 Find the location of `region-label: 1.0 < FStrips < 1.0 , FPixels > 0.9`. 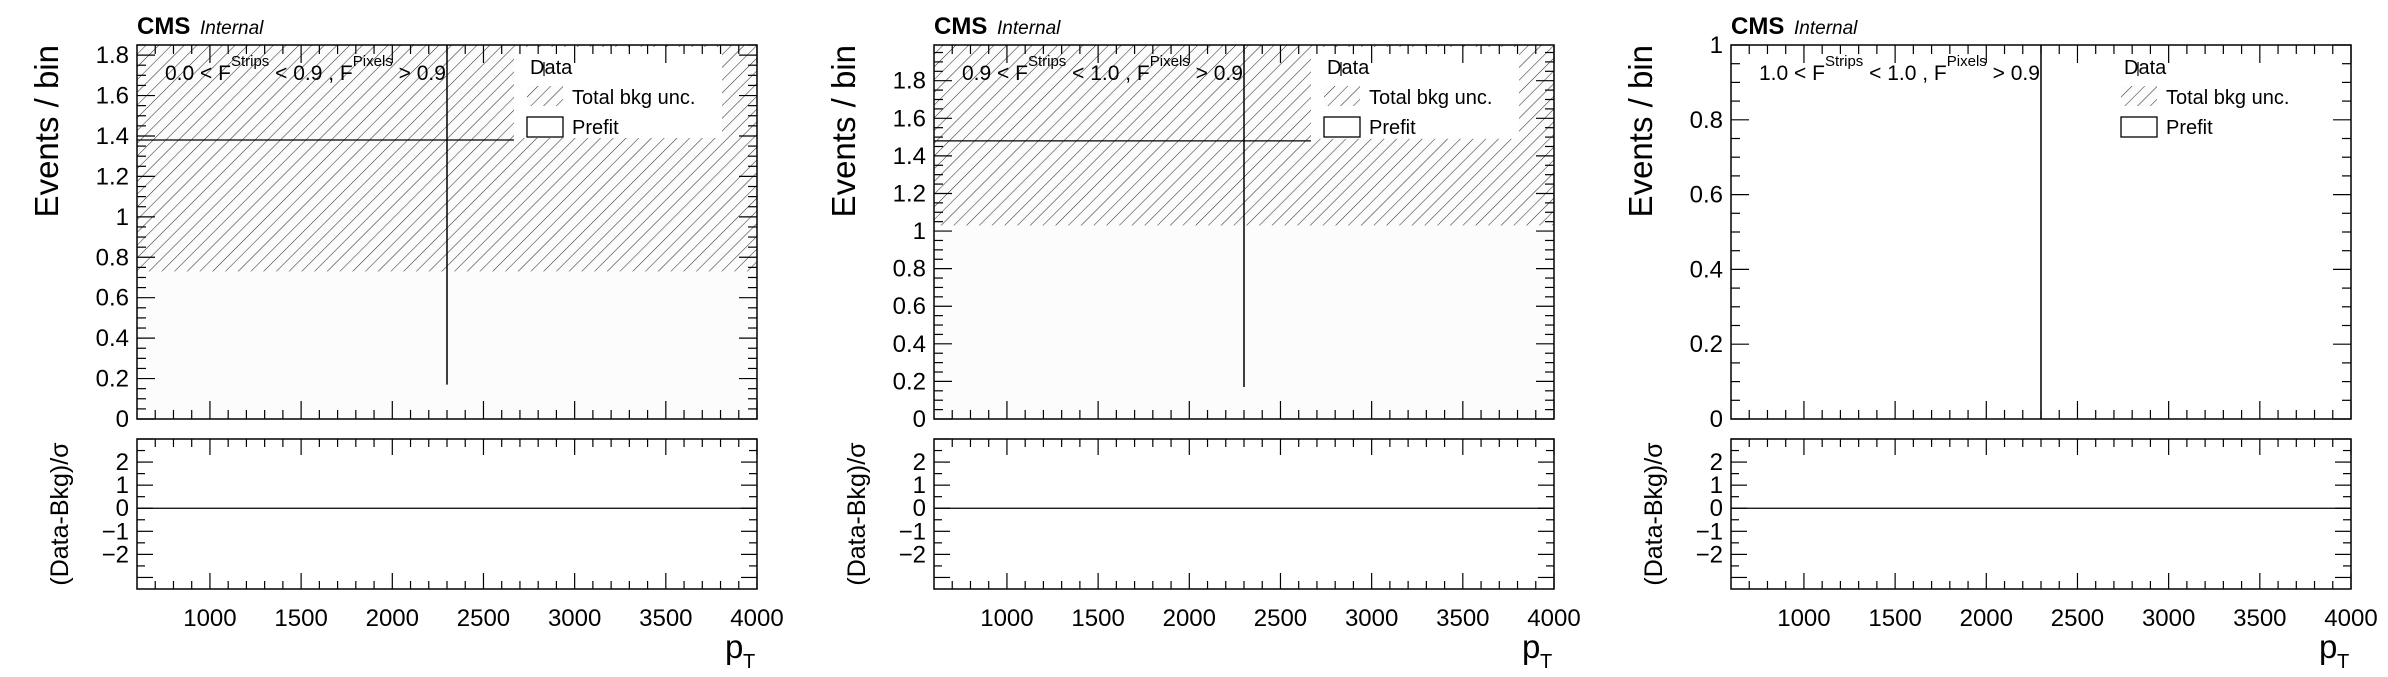

region-label: 1.0 < FStrips < 1.0 , FPixels > 0.9 is located at coordinates (1899, 69).